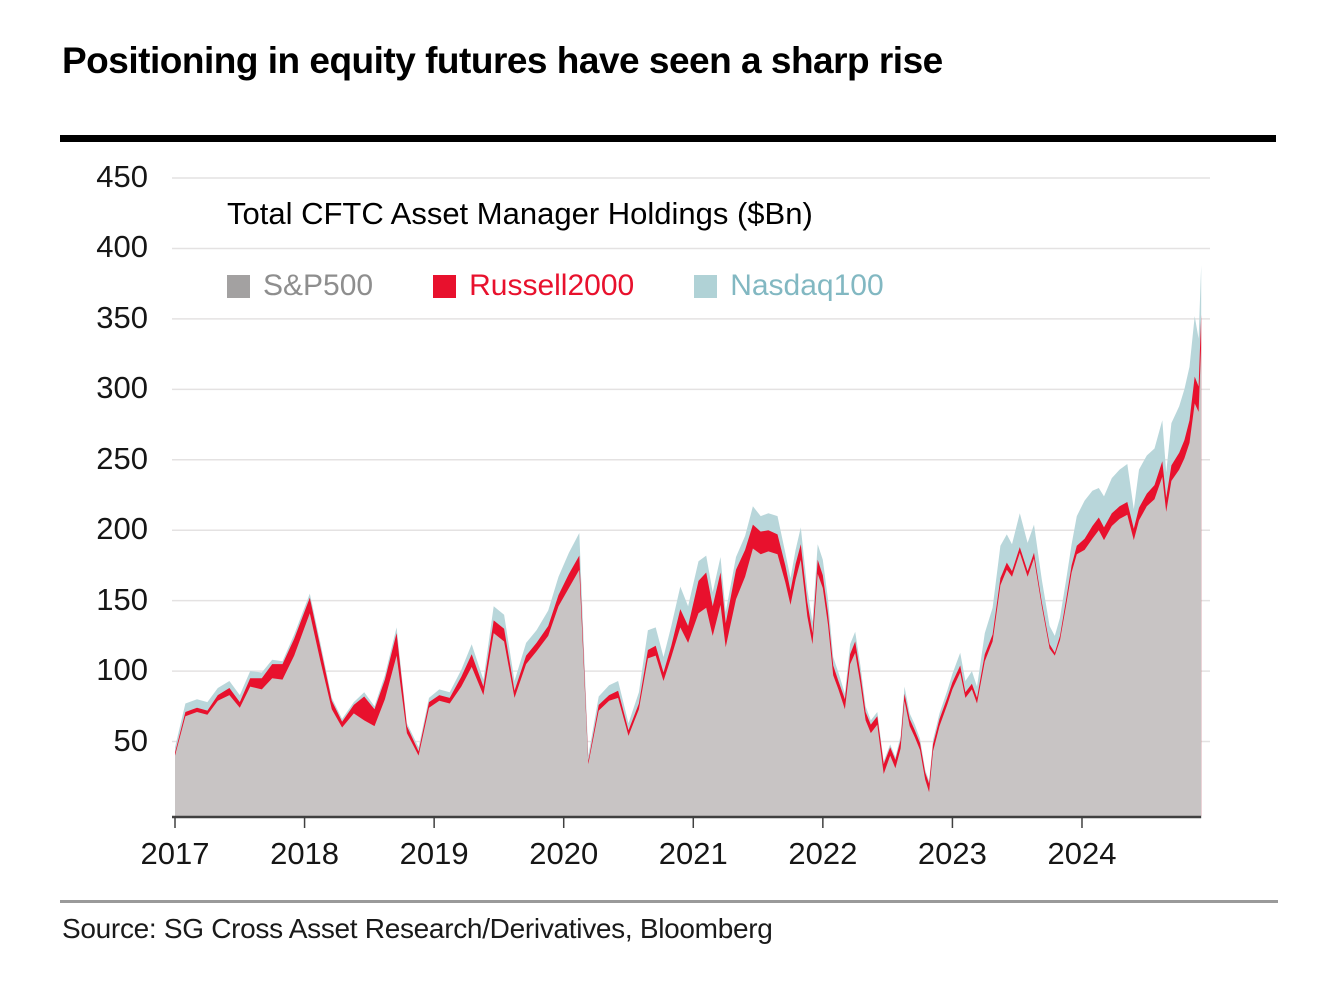  What do you see at coordinates (952, 853) in the screenshot?
I see `x-tick-label-2023: 2023` at bounding box center [952, 853].